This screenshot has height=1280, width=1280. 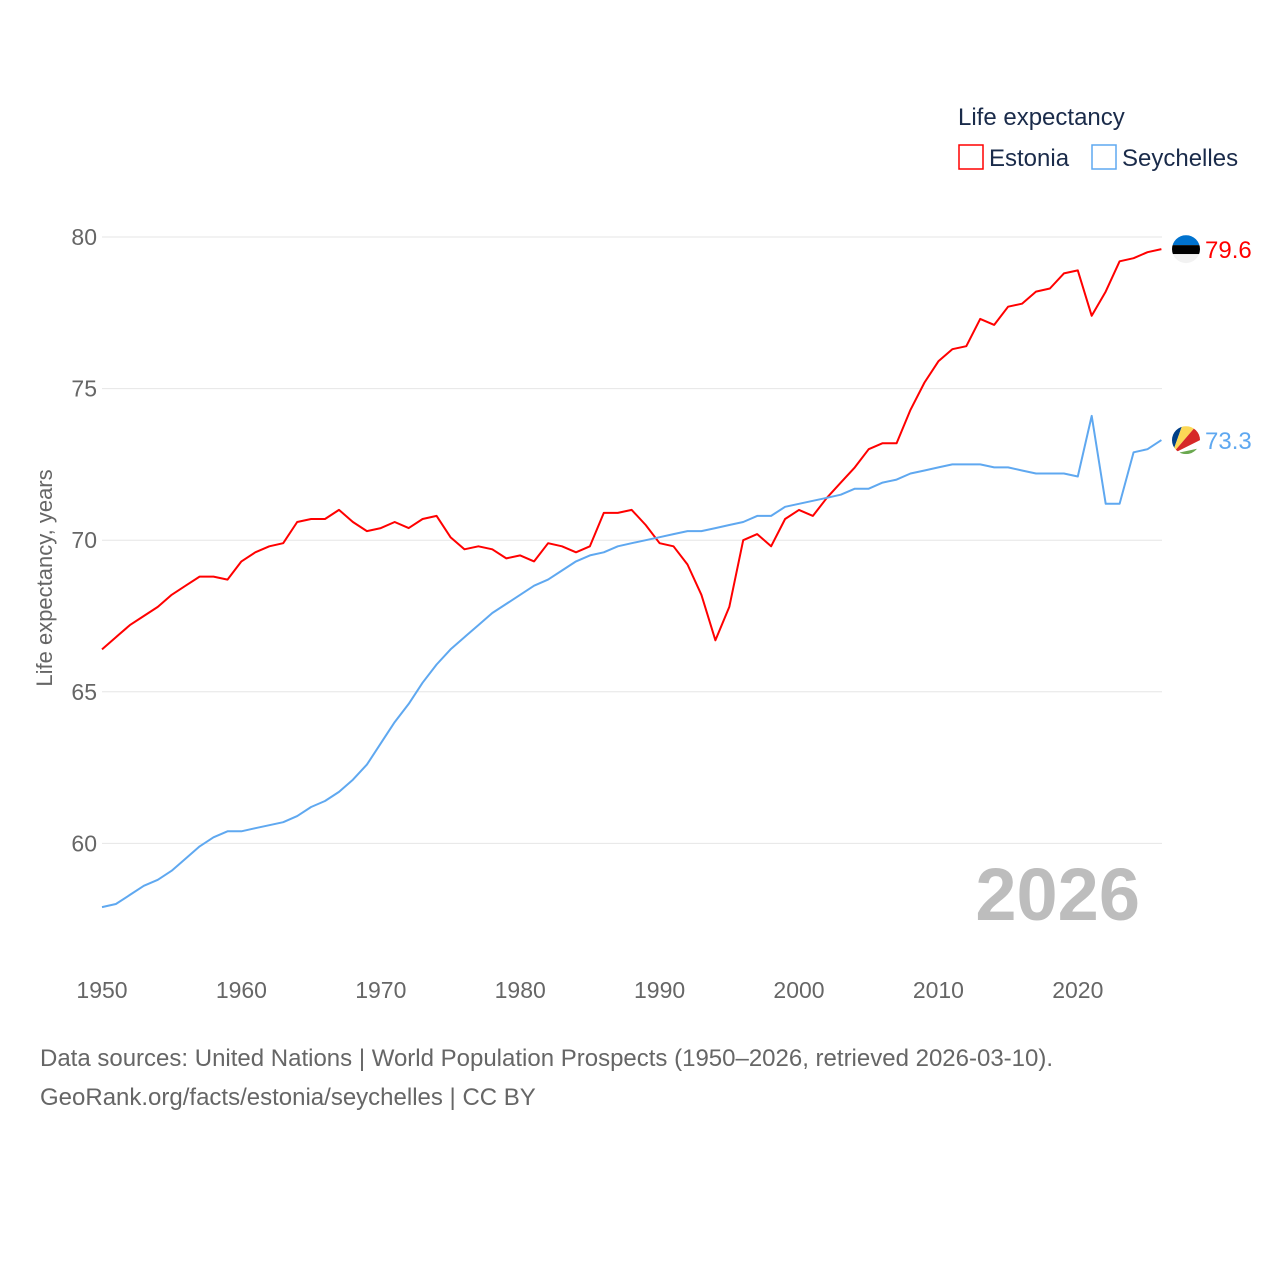 I want to click on legend-swatch-estonia, so click(x=971, y=157).